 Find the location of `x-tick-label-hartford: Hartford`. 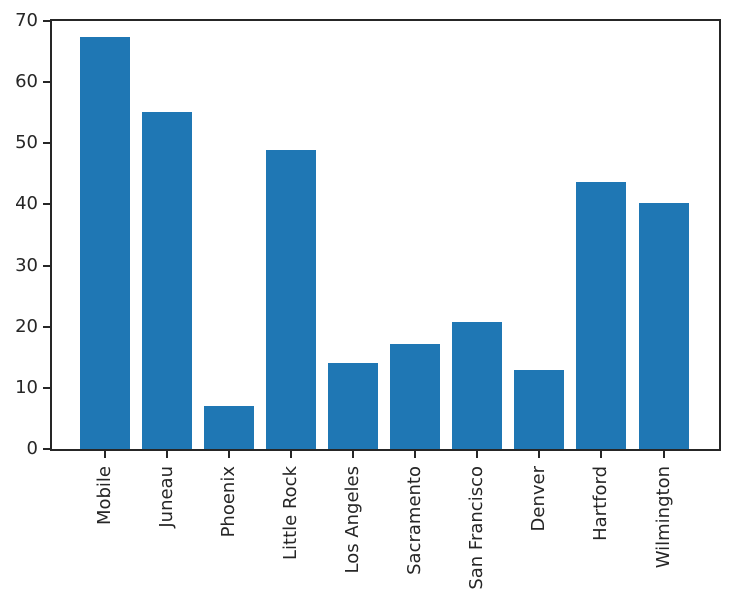

x-tick-label-hartford: Hartford is located at coordinates (601, 503).